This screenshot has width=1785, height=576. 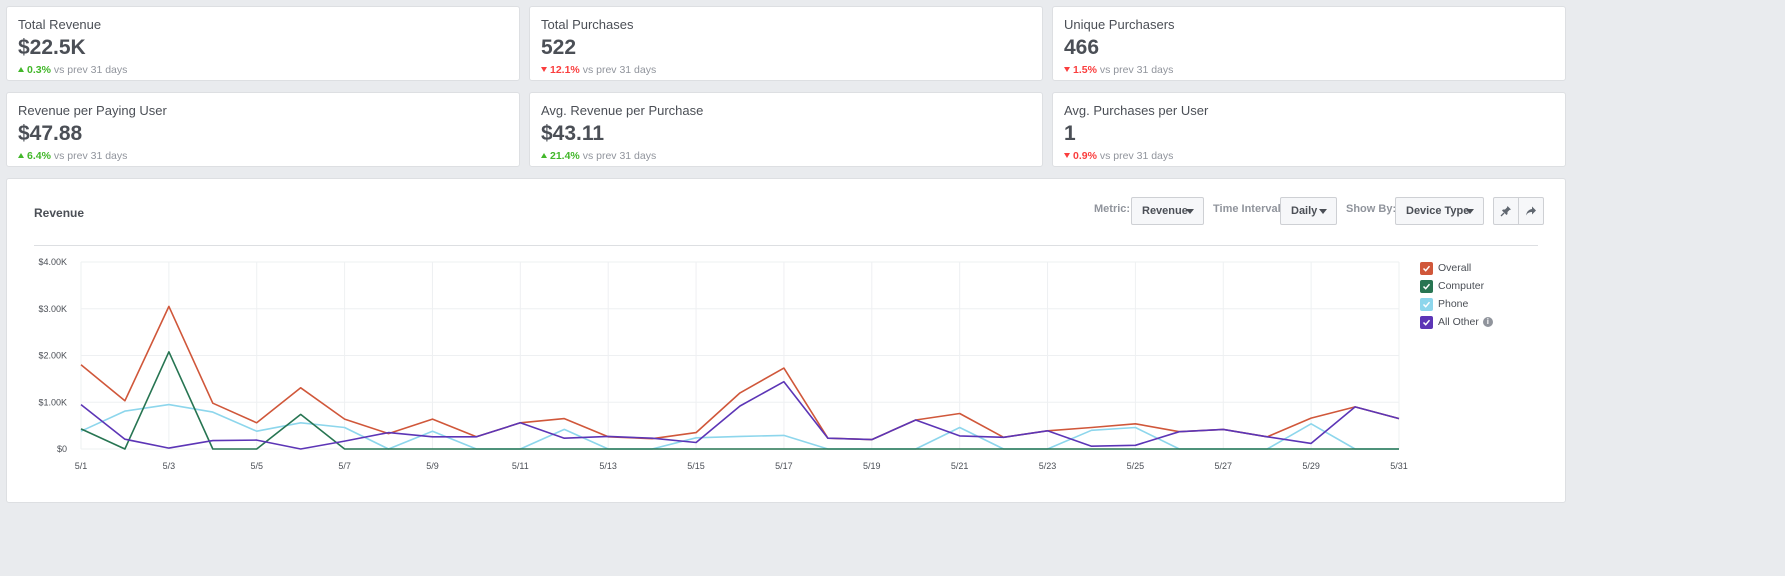 I want to click on x-tick-label: 5/5, so click(x=256, y=466).